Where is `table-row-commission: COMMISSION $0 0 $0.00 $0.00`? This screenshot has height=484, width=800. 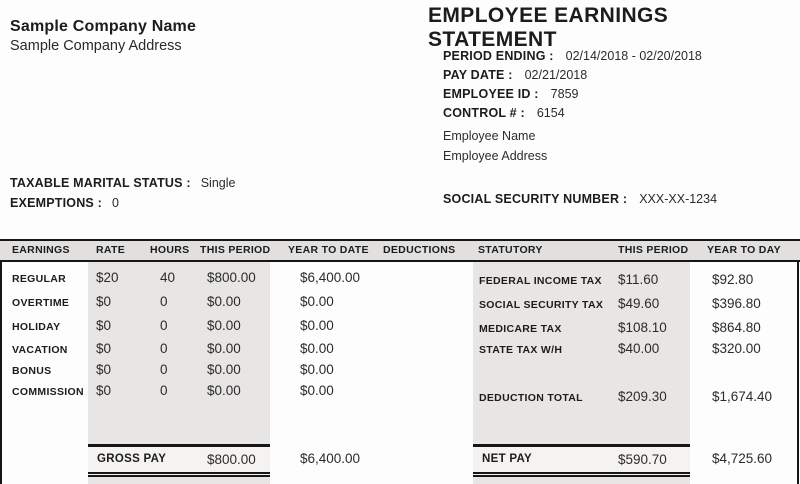 table-row-commission: COMMISSION $0 0 $0.00 $0.00 is located at coordinates (400, 393).